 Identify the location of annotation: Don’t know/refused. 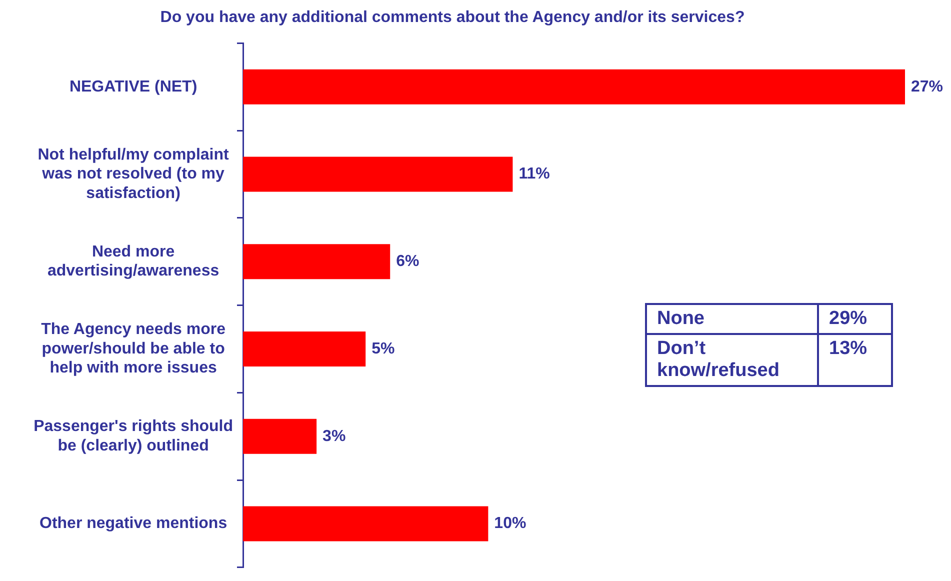
(732, 360).